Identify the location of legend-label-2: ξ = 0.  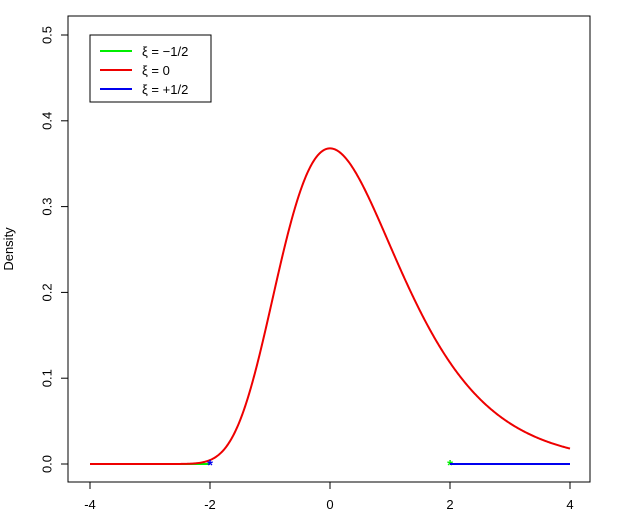
(156, 70).